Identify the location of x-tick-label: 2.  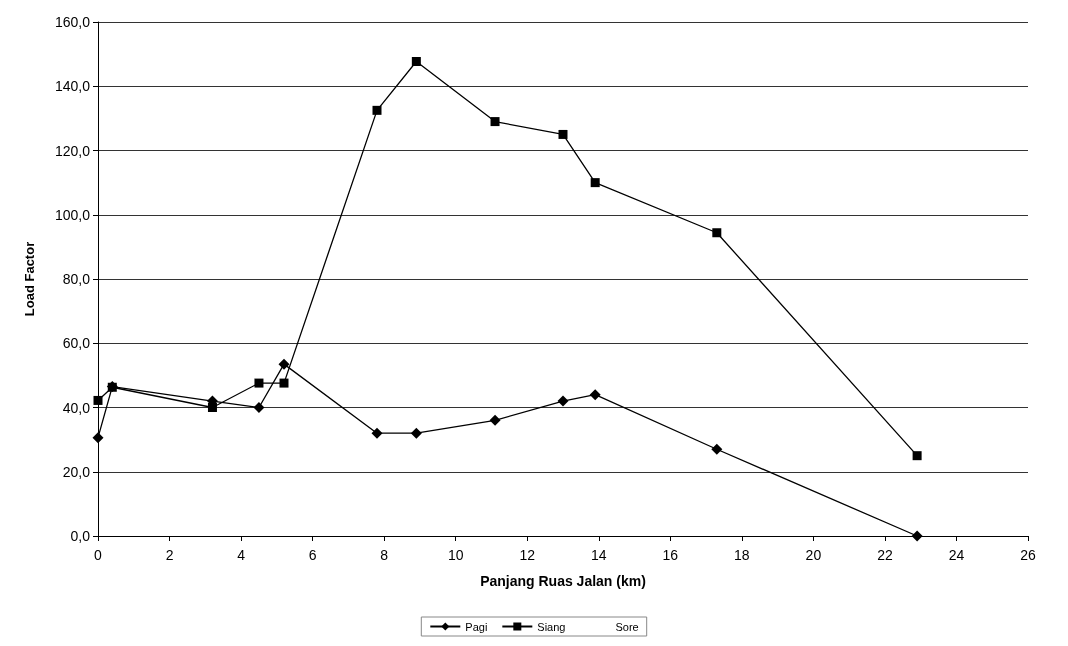
(169, 555).